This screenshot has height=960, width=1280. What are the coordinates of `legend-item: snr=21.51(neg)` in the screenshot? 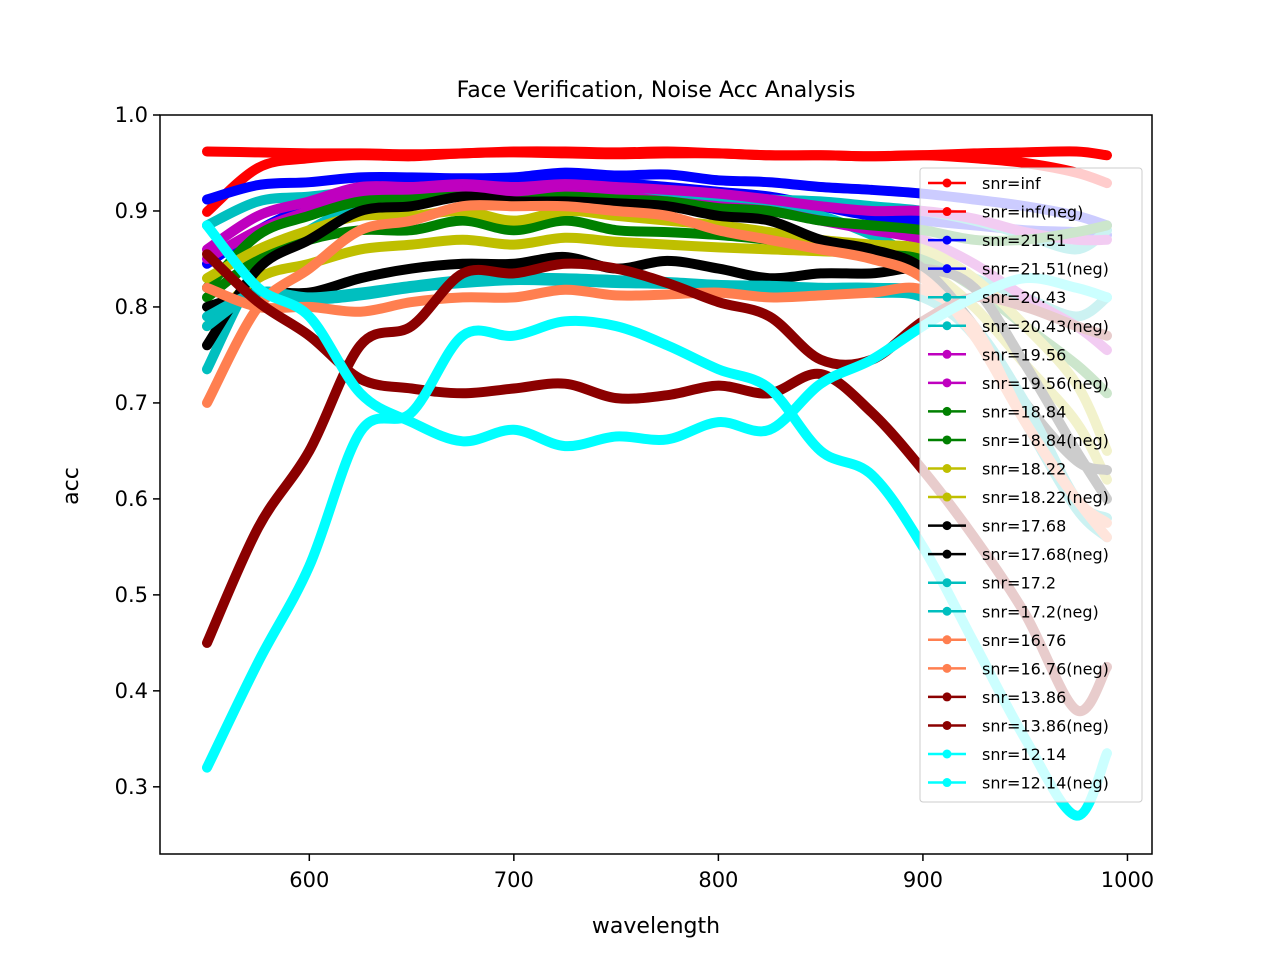 It's located at (1018, 269).